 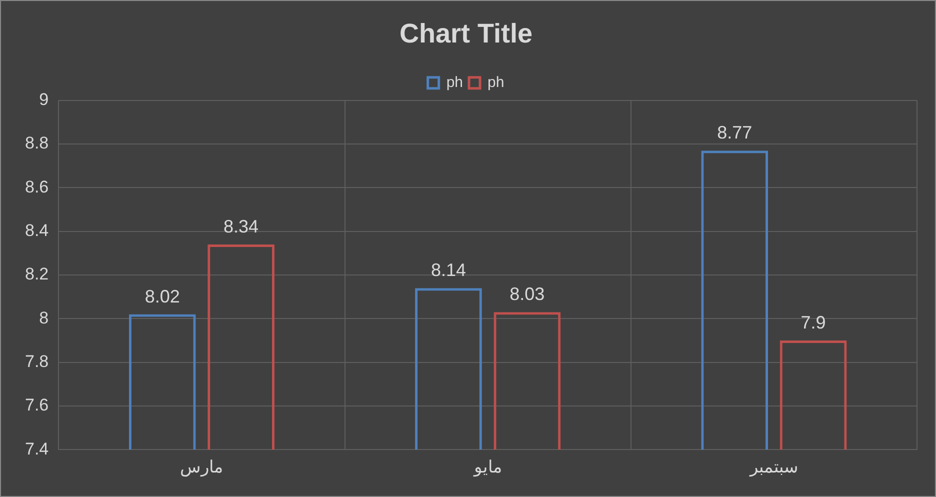 I want to click on y-tick-label: 8.4, so click(x=36, y=230).